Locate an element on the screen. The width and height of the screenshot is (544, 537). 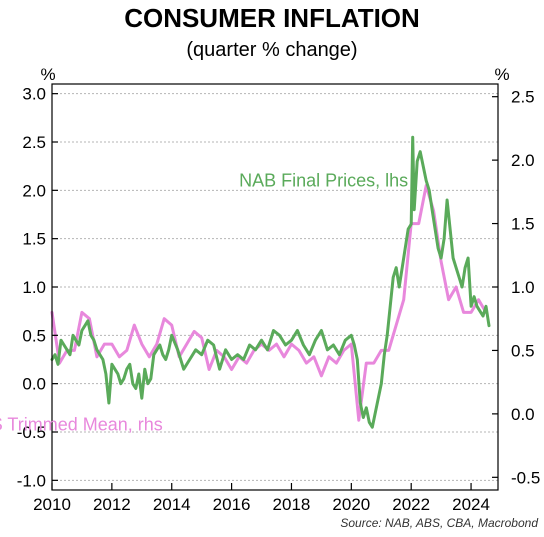
left-tick-label: 1.5 is located at coordinates (34, 239).